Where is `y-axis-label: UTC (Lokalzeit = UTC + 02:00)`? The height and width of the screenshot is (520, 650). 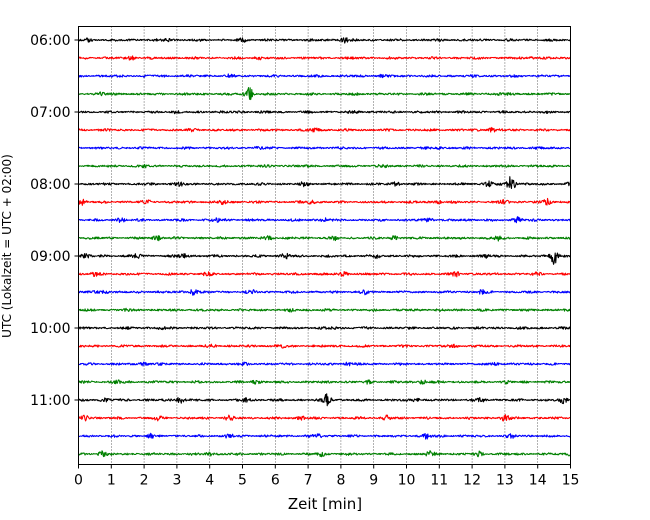 y-axis-label: UTC (Lokalzeit = UTC + 02:00) is located at coordinates (7, 246).